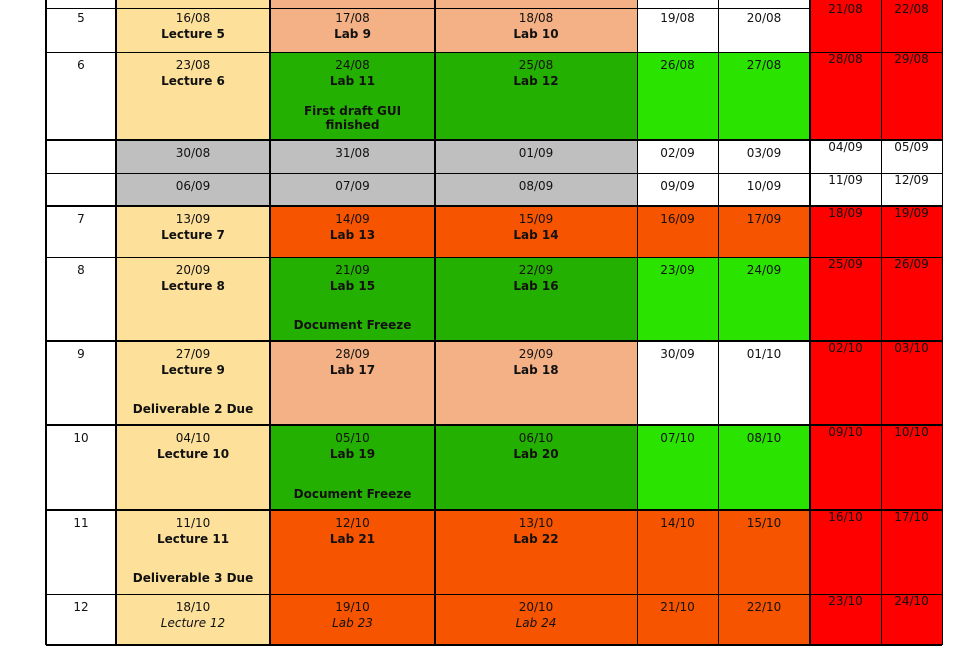  I want to click on lab-label: Lab 15, so click(352, 286).